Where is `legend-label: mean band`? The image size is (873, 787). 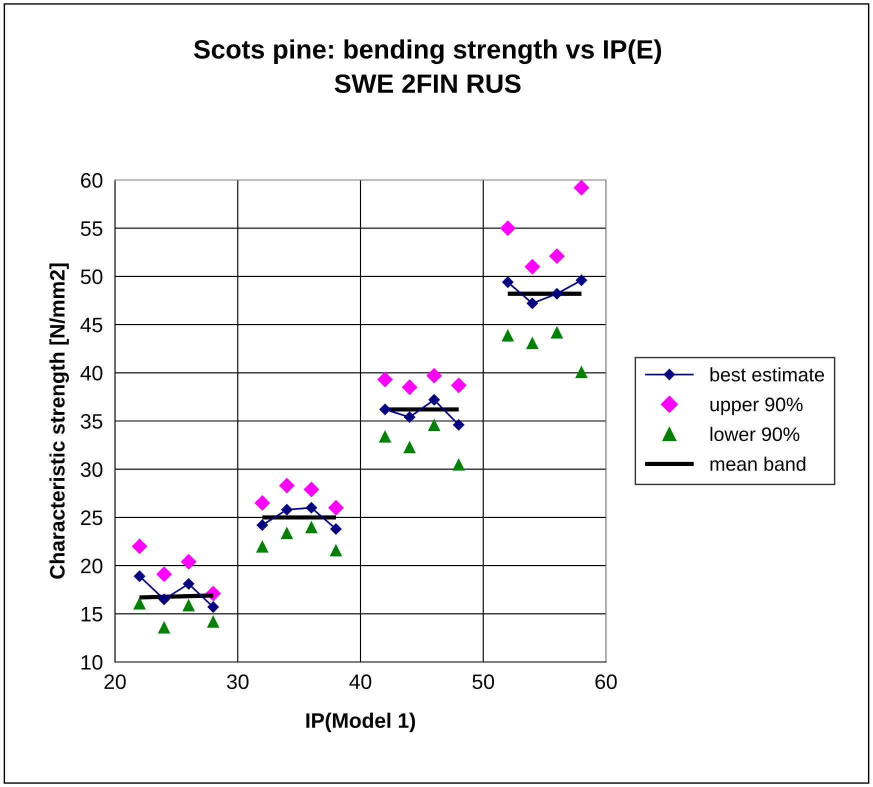
legend-label: mean band is located at coordinates (758, 463).